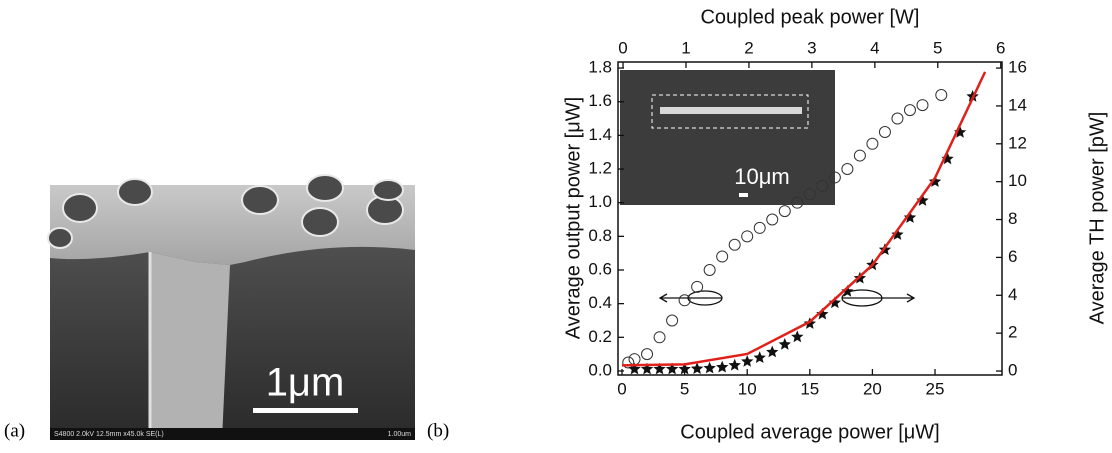  Describe the element at coordinates (621, 388) in the screenshot. I see `x-tick-label: 0` at that location.